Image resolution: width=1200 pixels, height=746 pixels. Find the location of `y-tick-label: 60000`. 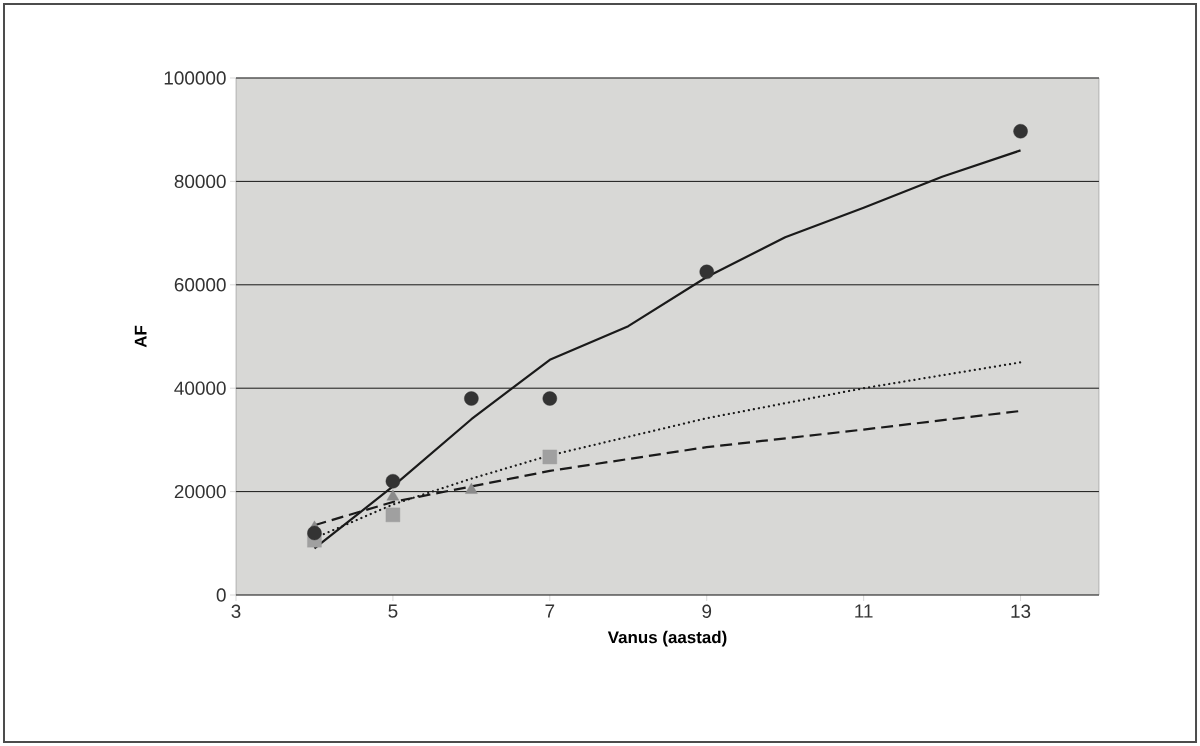

y-tick-label: 60000 is located at coordinates (200, 285).